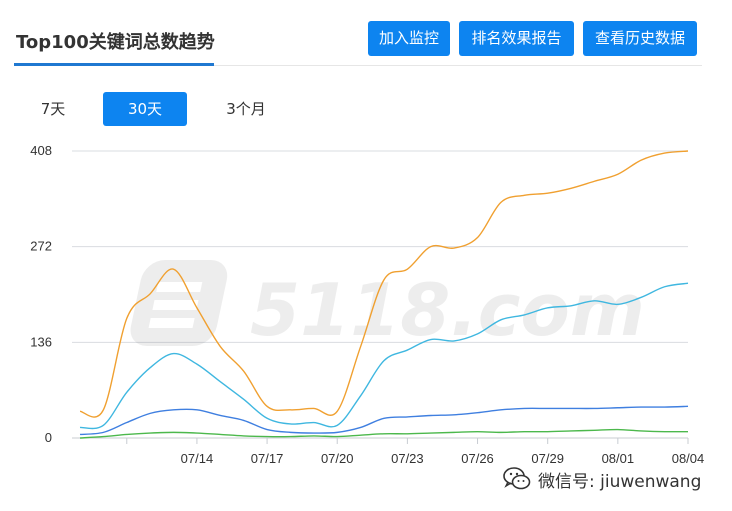 This screenshot has width=732, height=511. What do you see at coordinates (618, 458) in the screenshot?
I see `x-tick-label-08-01: 08/01` at bounding box center [618, 458].